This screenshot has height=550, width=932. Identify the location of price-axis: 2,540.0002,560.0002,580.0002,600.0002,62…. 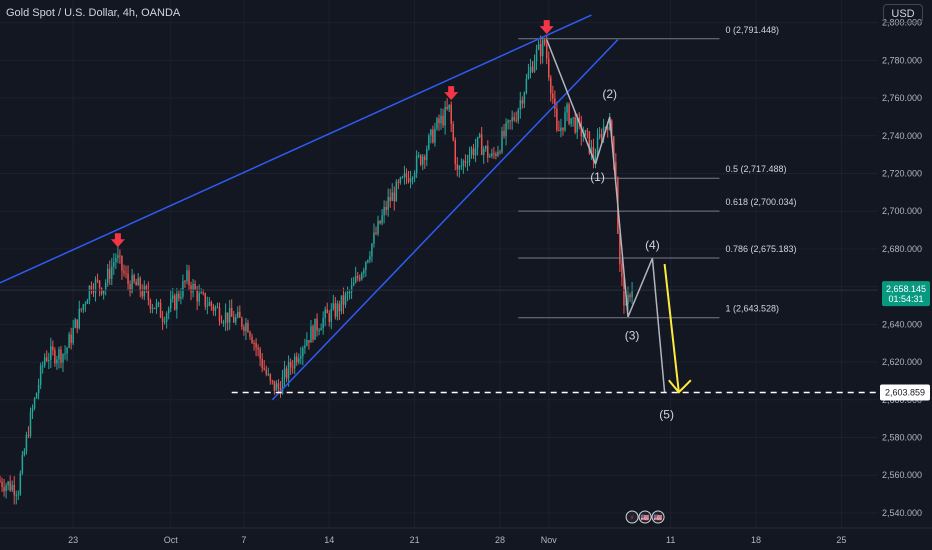
(905, 275).